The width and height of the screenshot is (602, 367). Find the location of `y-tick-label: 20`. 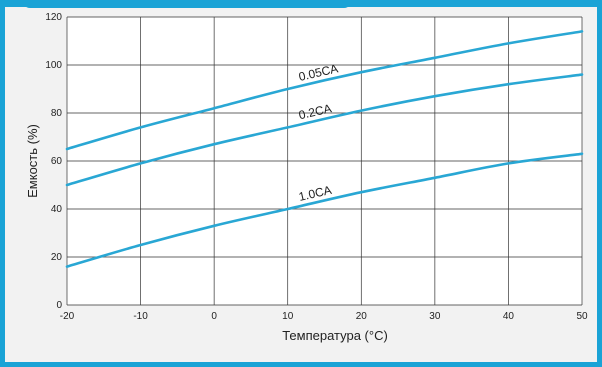

y-tick-label: 20 is located at coordinates (57, 257).